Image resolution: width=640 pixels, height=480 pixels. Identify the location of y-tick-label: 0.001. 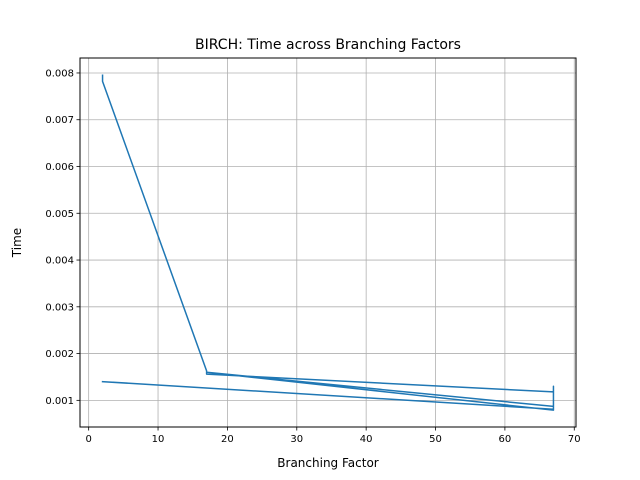
(59, 401).